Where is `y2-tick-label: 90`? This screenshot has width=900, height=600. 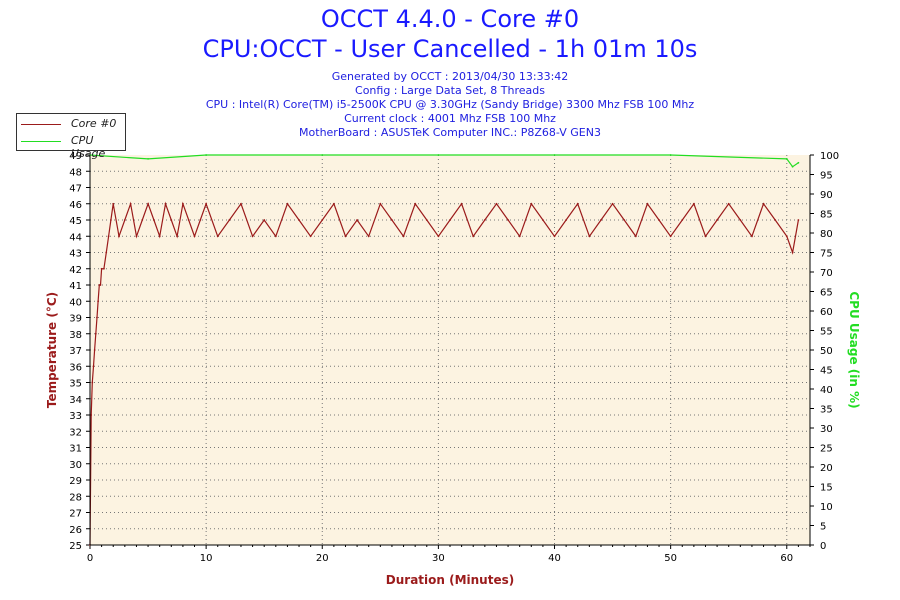 y2-tick-label: 90 is located at coordinates (826, 195).